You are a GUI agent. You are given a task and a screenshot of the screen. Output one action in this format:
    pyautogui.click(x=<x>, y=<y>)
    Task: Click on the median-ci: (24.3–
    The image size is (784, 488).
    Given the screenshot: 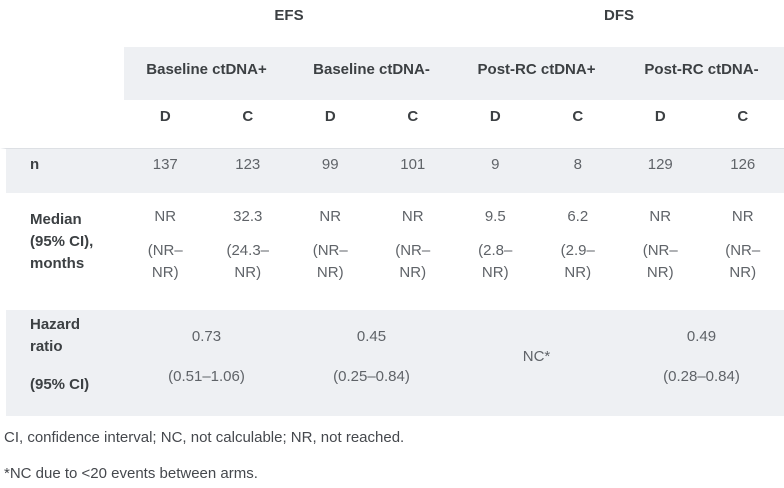 What is the action you would take?
    pyautogui.click(x=248, y=250)
    